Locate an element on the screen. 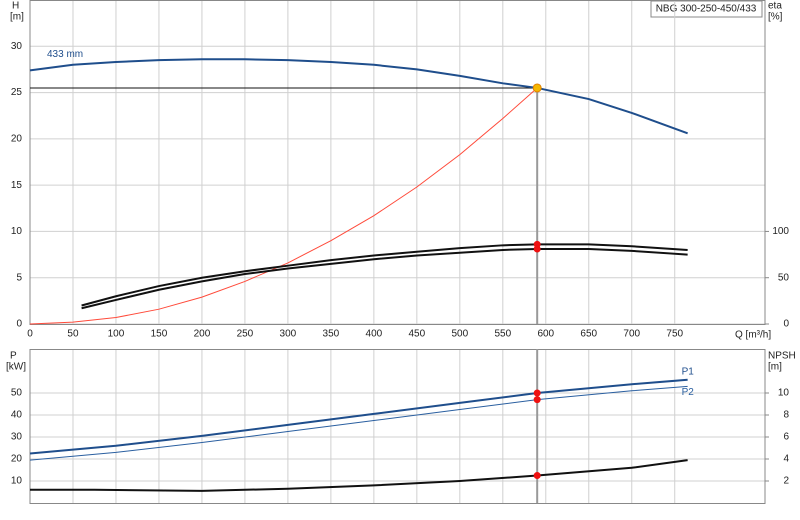 The height and width of the screenshot is (520, 800). x-tick-label: 550 is located at coordinates (502, 334).